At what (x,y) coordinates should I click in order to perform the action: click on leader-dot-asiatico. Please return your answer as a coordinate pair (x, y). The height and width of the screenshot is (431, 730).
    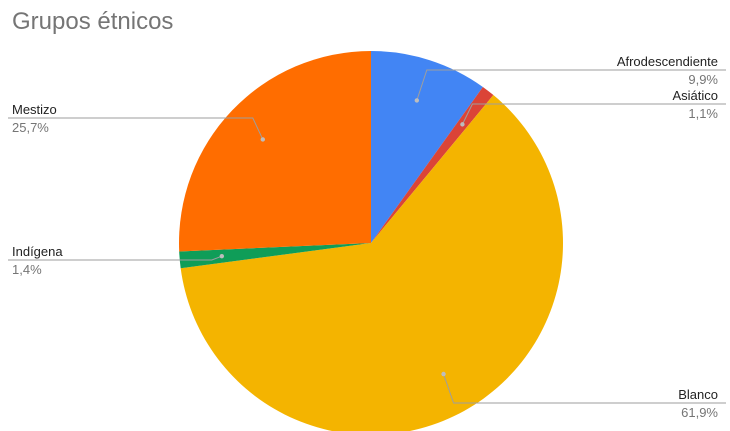
    Looking at the image, I should click on (462, 124).